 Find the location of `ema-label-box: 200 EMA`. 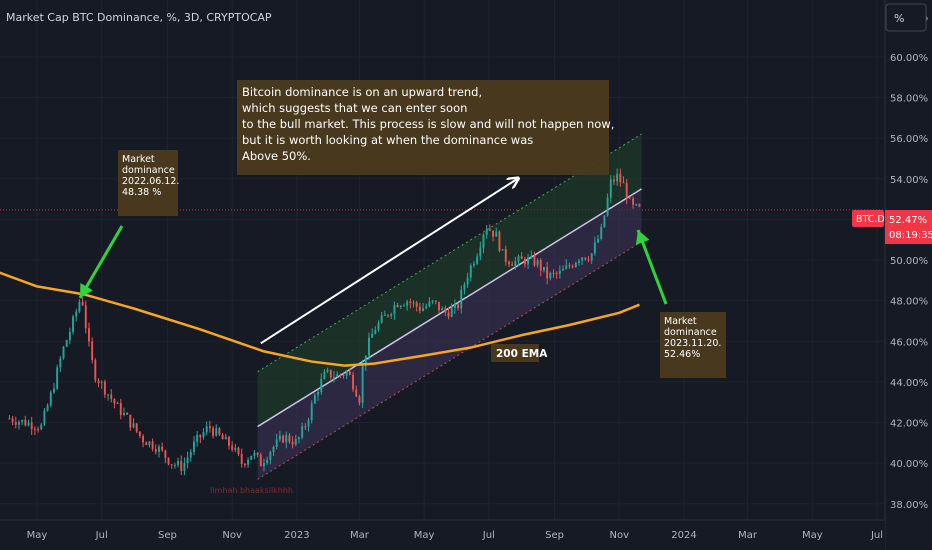

ema-label-box: 200 EMA is located at coordinates (519, 353).